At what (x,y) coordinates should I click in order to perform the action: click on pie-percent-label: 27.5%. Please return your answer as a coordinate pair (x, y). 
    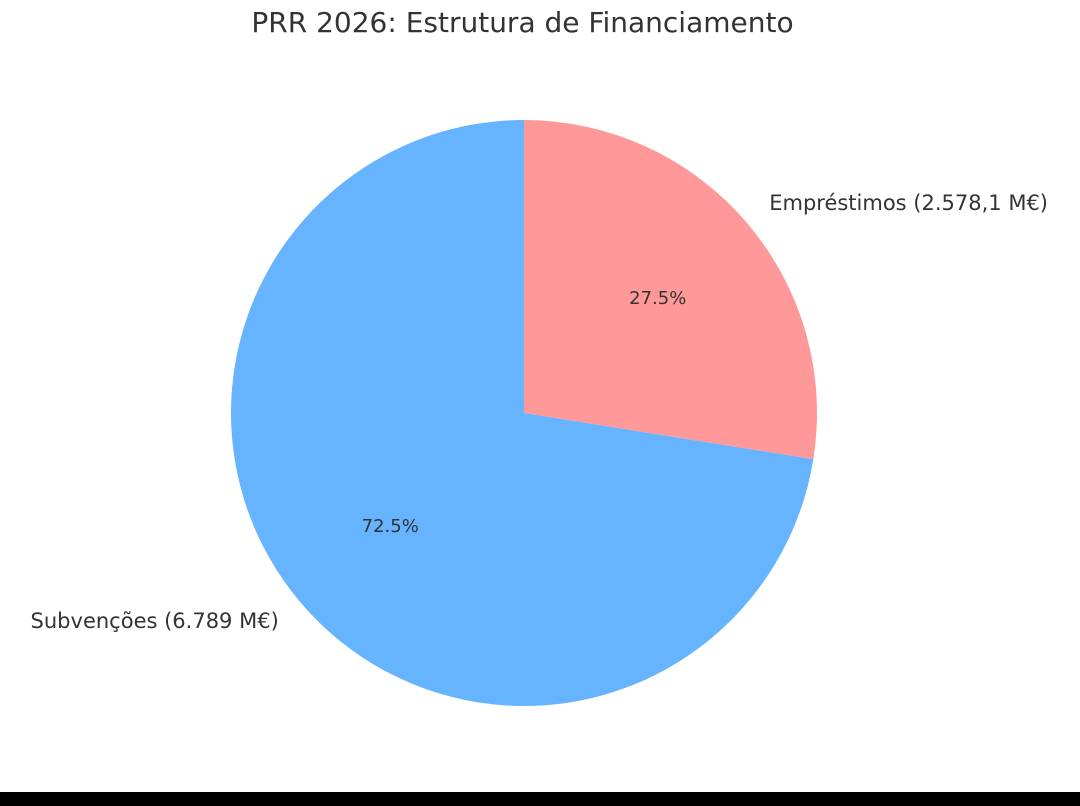
    Looking at the image, I should click on (657, 298).